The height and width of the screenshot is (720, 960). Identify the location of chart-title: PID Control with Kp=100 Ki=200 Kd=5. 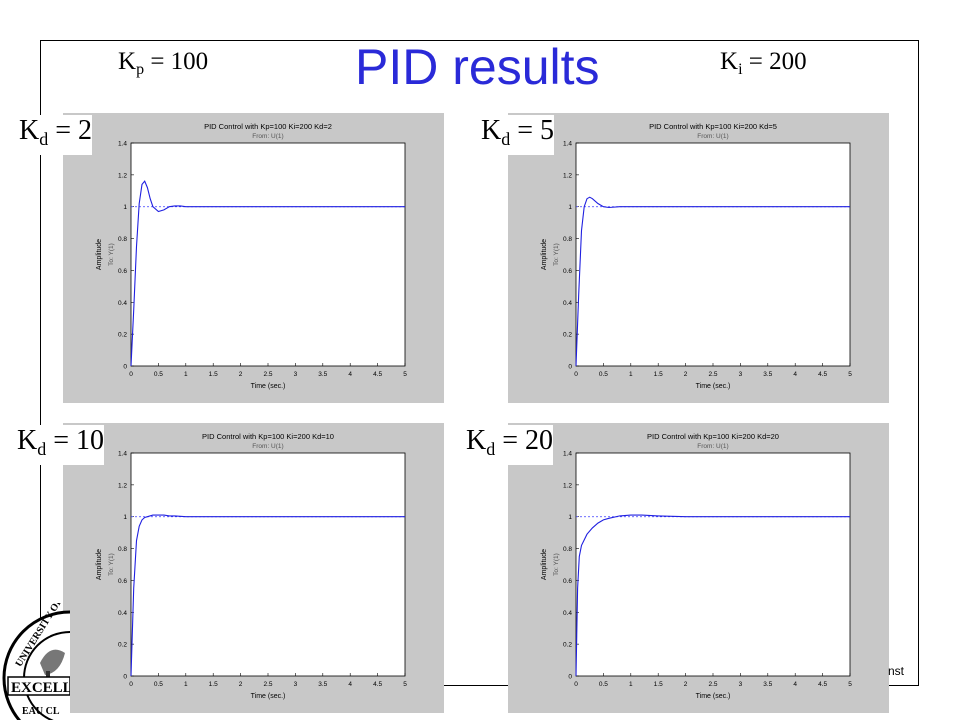
(713, 126).